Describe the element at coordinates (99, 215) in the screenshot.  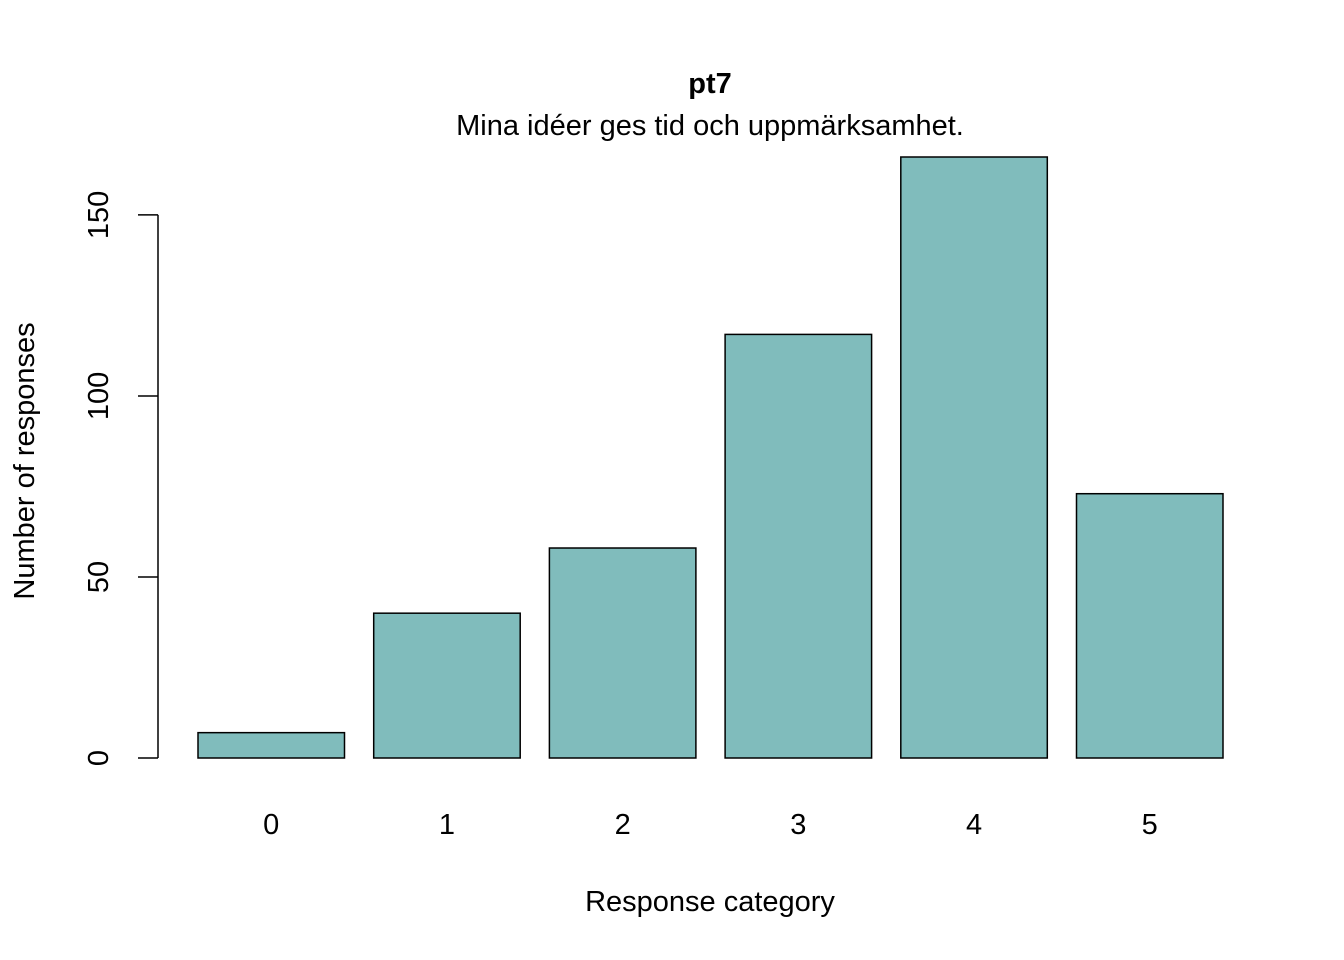
I see `y-tick-label: 150` at that location.